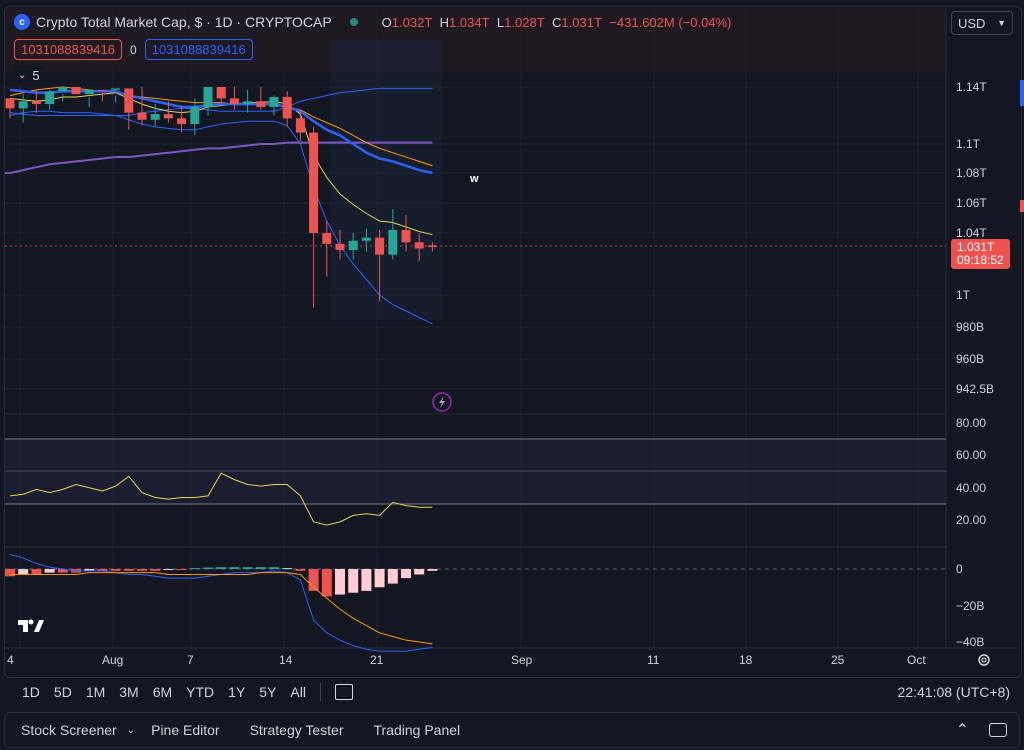 The height and width of the screenshot is (750, 1024). I want to click on range-button-5y: 5Y, so click(268, 692).